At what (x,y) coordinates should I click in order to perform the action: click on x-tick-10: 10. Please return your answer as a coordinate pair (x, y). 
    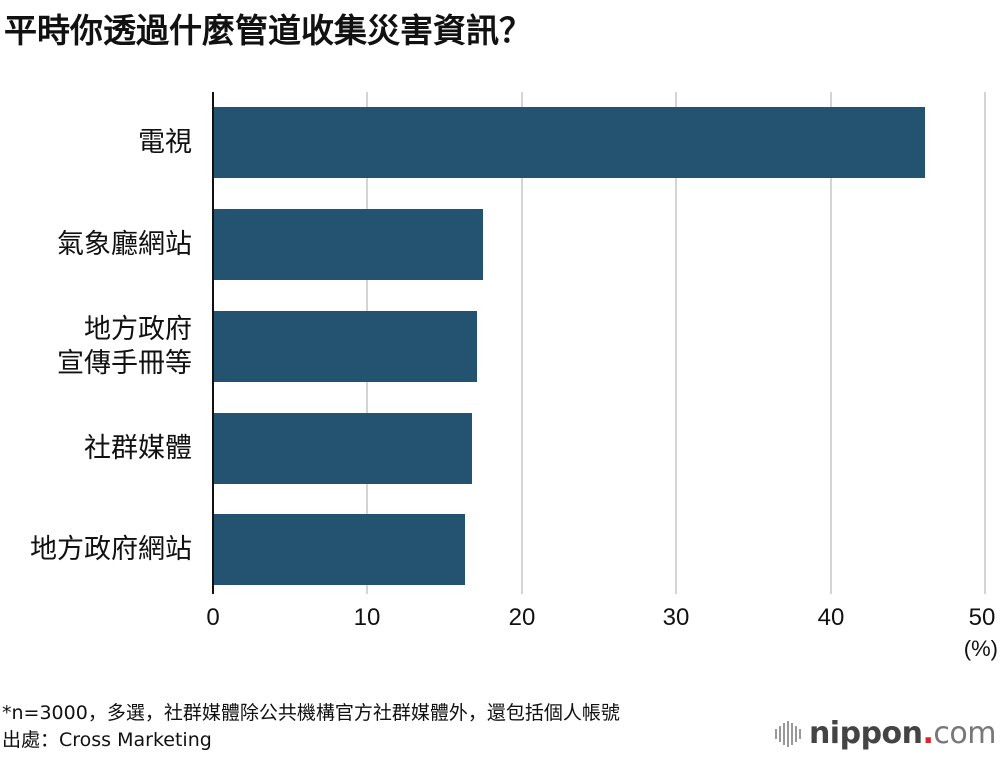
    Looking at the image, I should click on (367, 617).